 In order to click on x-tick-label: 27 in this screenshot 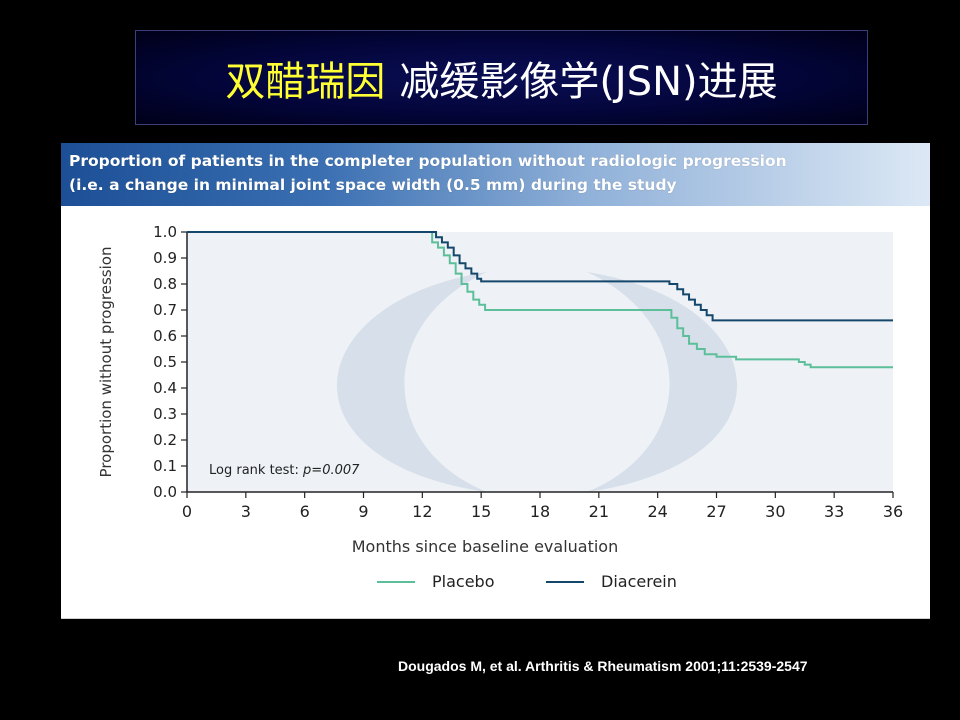, I will do `click(716, 511)`.